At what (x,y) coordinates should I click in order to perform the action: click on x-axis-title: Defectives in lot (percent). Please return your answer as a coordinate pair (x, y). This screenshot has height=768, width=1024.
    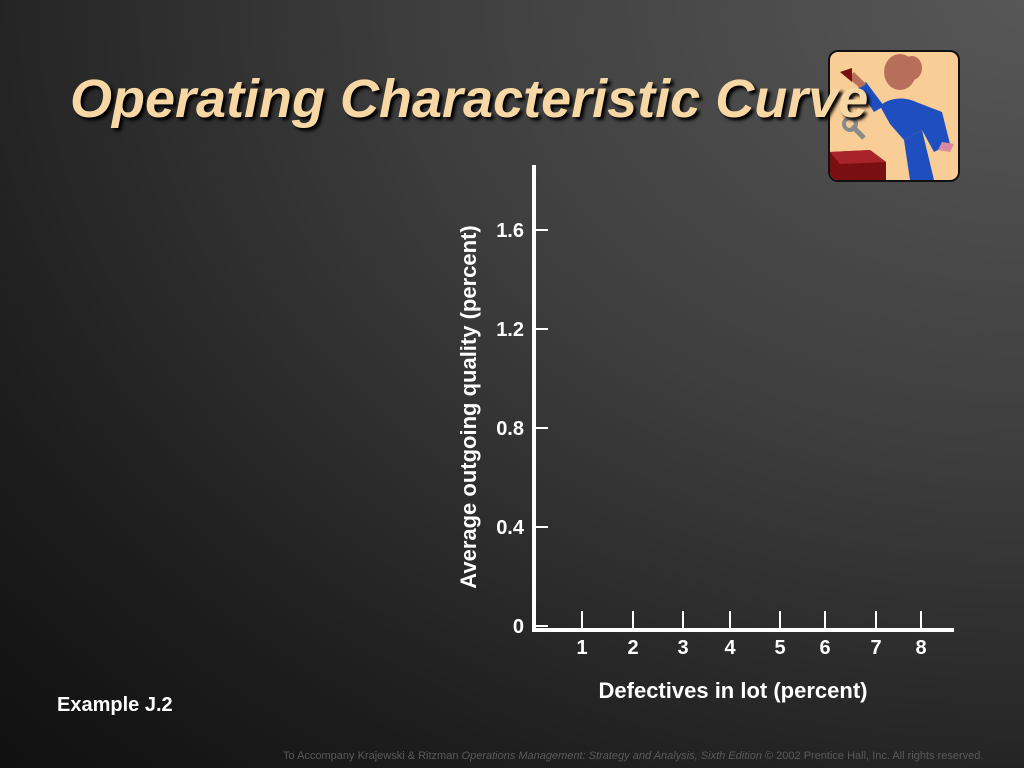
    Looking at the image, I should click on (733, 690).